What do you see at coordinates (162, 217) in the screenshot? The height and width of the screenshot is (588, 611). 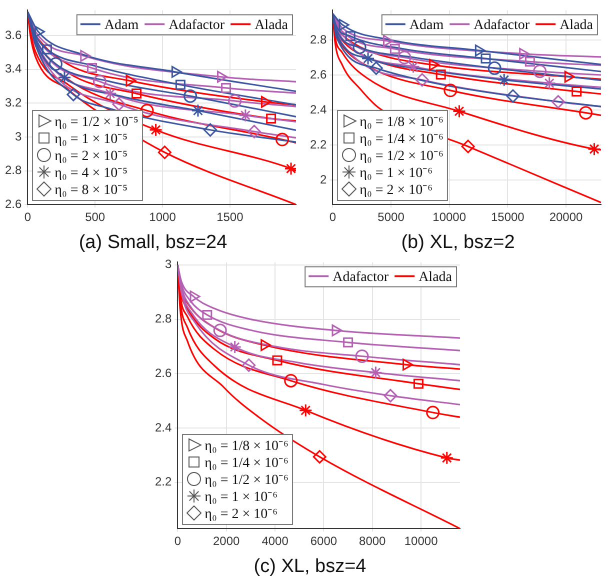 I see `x-tick-label: 1000` at bounding box center [162, 217].